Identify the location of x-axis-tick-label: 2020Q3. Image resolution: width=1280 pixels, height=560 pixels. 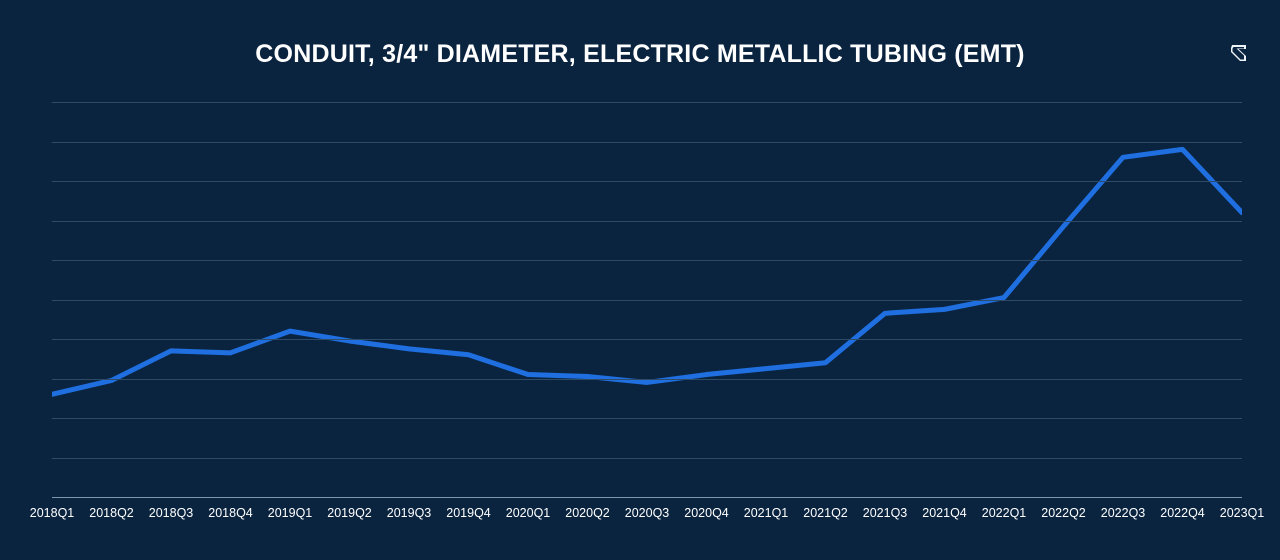
(647, 513).